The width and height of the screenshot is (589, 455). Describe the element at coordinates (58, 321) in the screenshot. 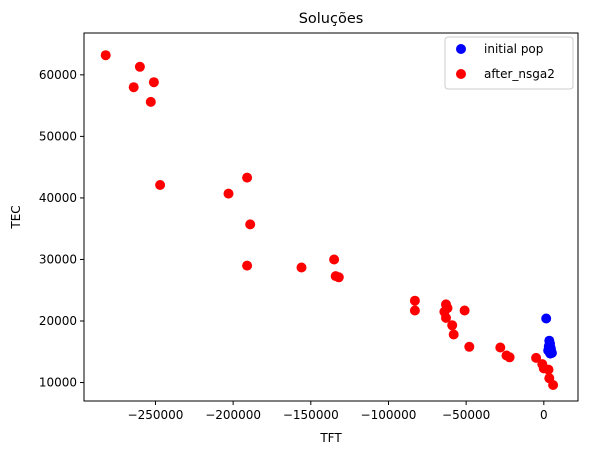

I see `y-tick-label: 20000` at that location.